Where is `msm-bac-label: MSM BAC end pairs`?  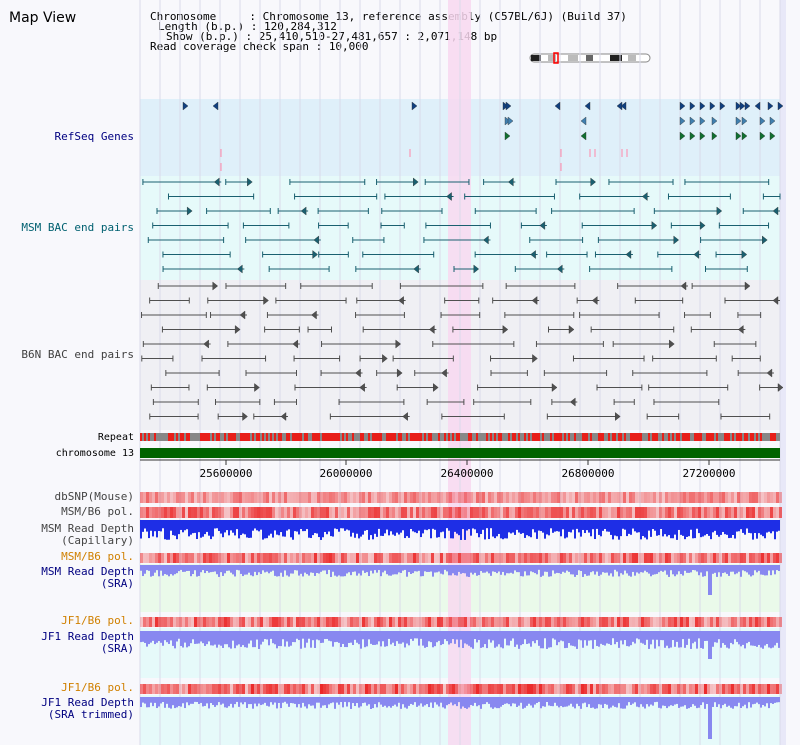 msm-bac-label: MSM BAC end pairs is located at coordinates (77, 227).